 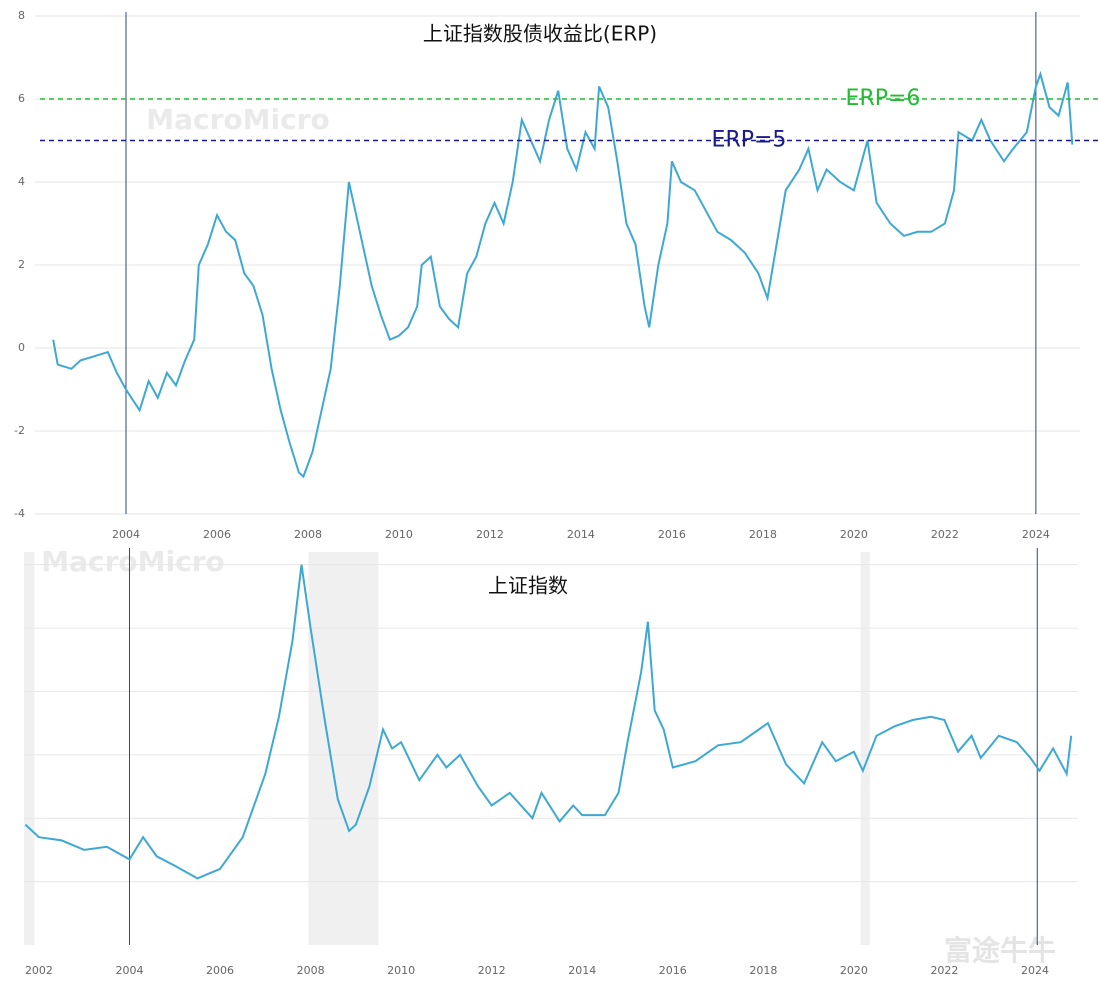 I want to click on chart-title: 上证指数股债收益比(ERP), so click(x=540, y=34).